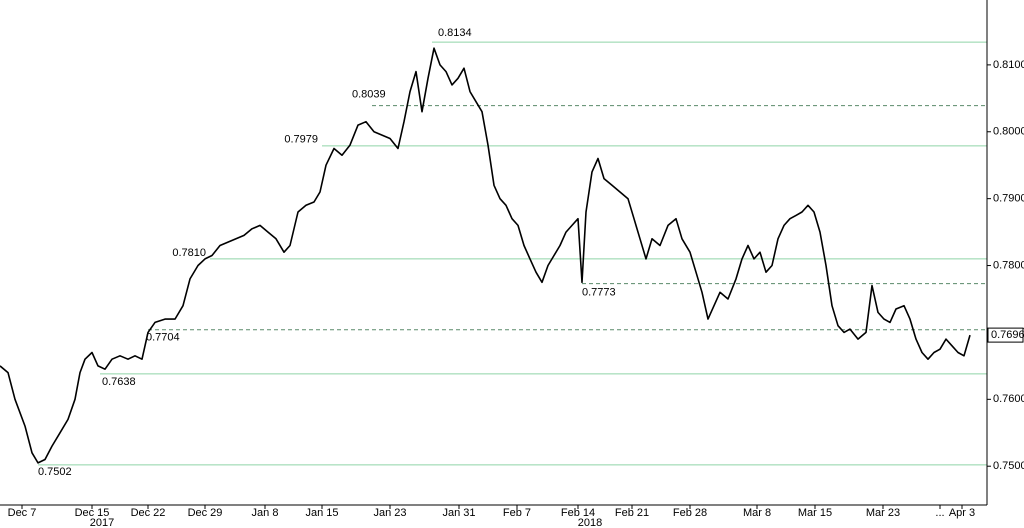  Describe the element at coordinates (301, 140) in the screenshot. I see `level-label: 0.7979` at that location.